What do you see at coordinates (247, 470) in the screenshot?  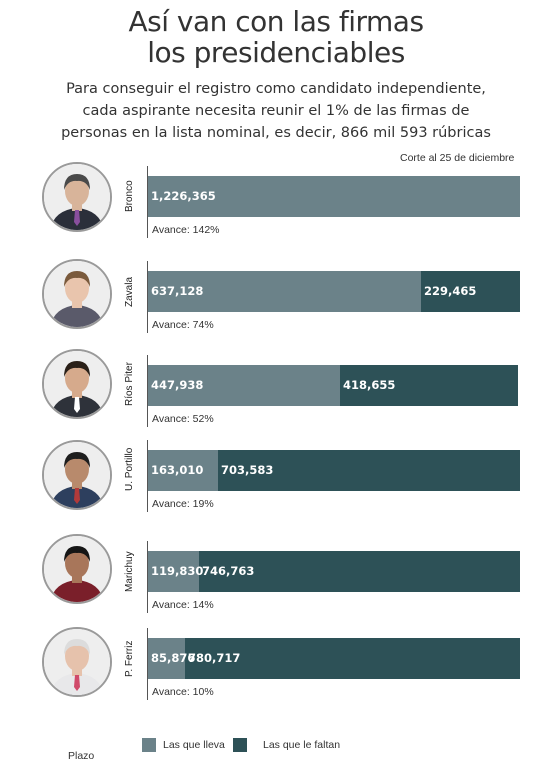 I see `value-label-missing: 703,583` at bounding box center [247, 470].